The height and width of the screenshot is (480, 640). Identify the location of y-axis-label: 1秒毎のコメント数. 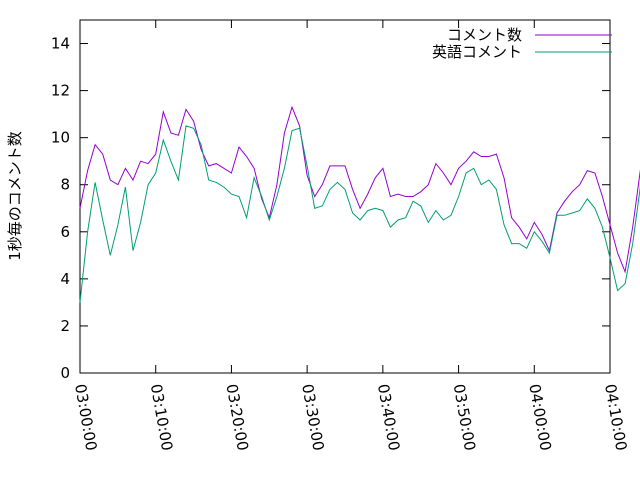
(15, 196).